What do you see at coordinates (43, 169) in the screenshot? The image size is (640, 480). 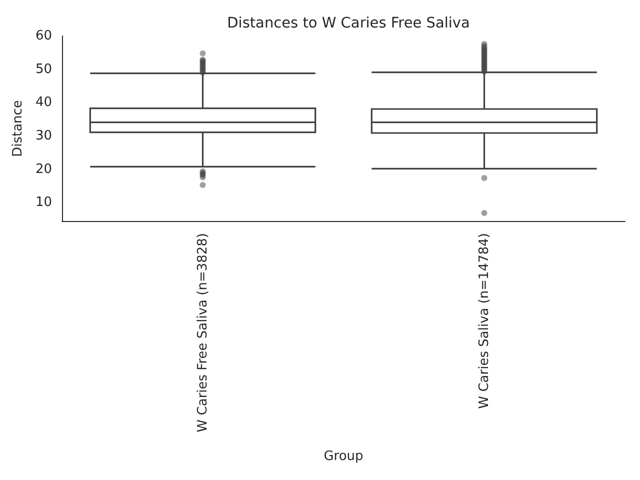 I see `y-tick-label: 20` at bounding box center [43, 169].